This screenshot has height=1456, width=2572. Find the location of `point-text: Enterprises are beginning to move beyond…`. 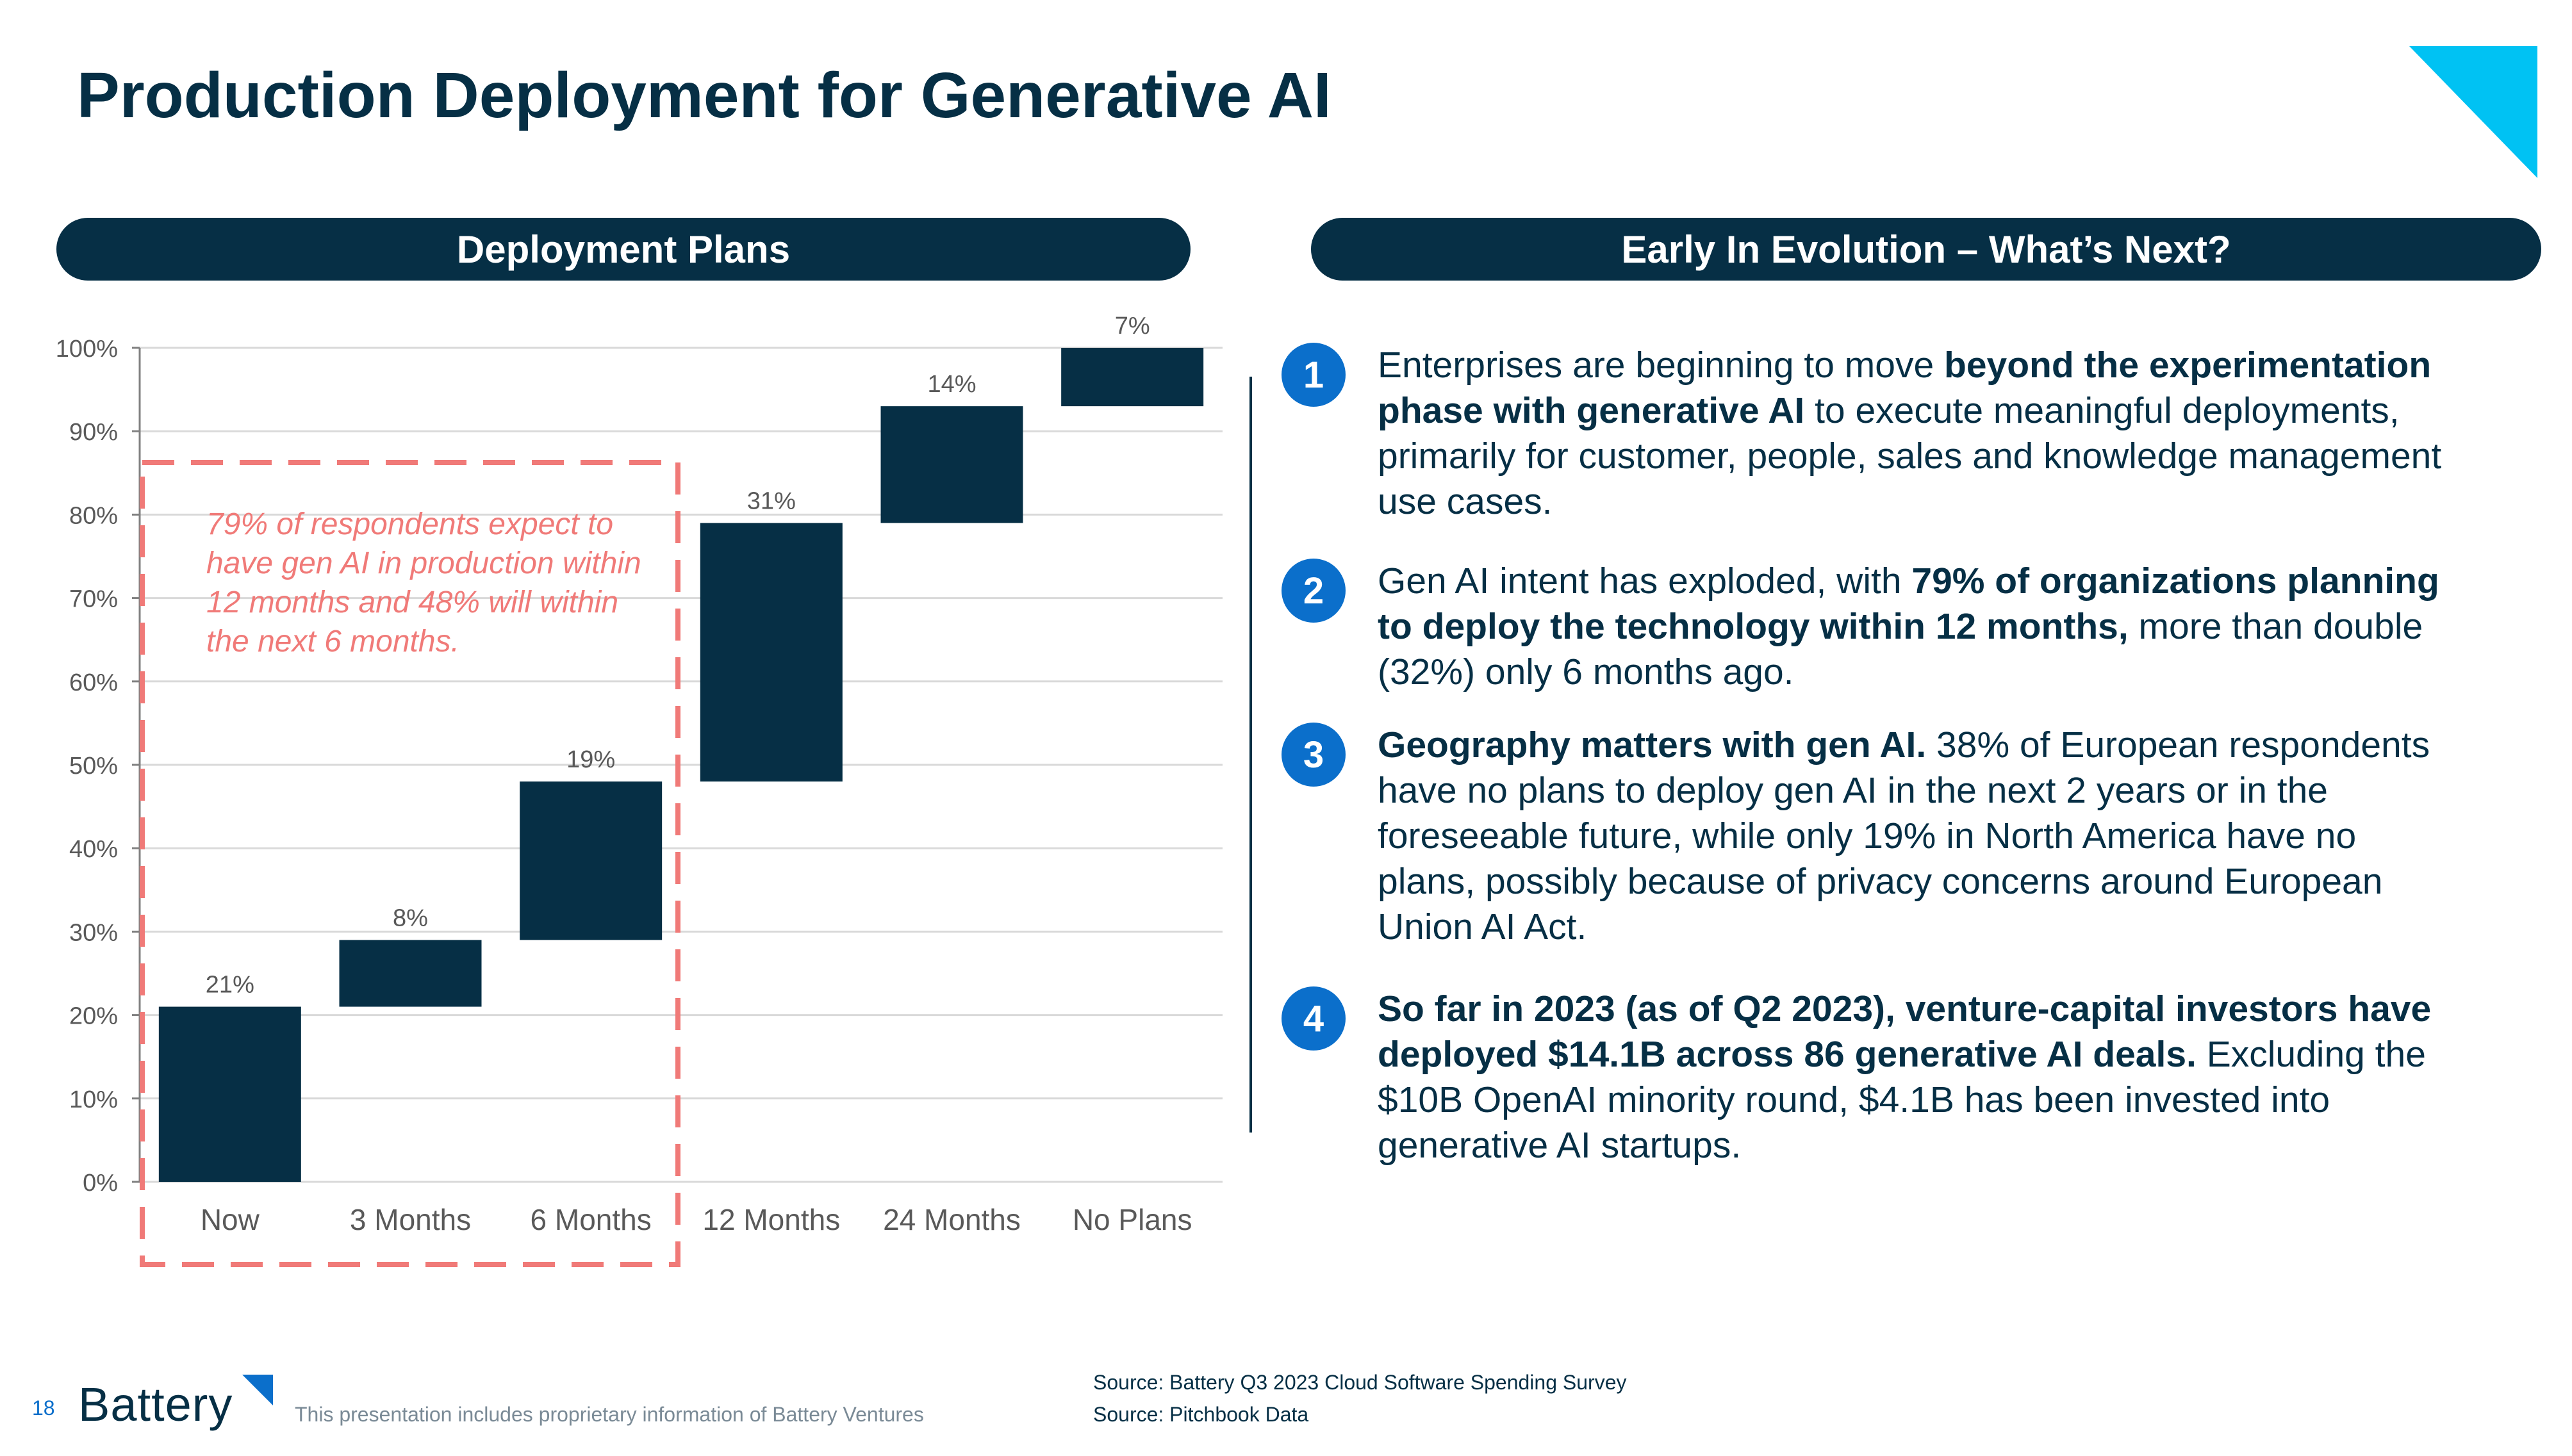

point-text: Enterprises are beginning to move beyond… is located at coordinates (1920, 434).